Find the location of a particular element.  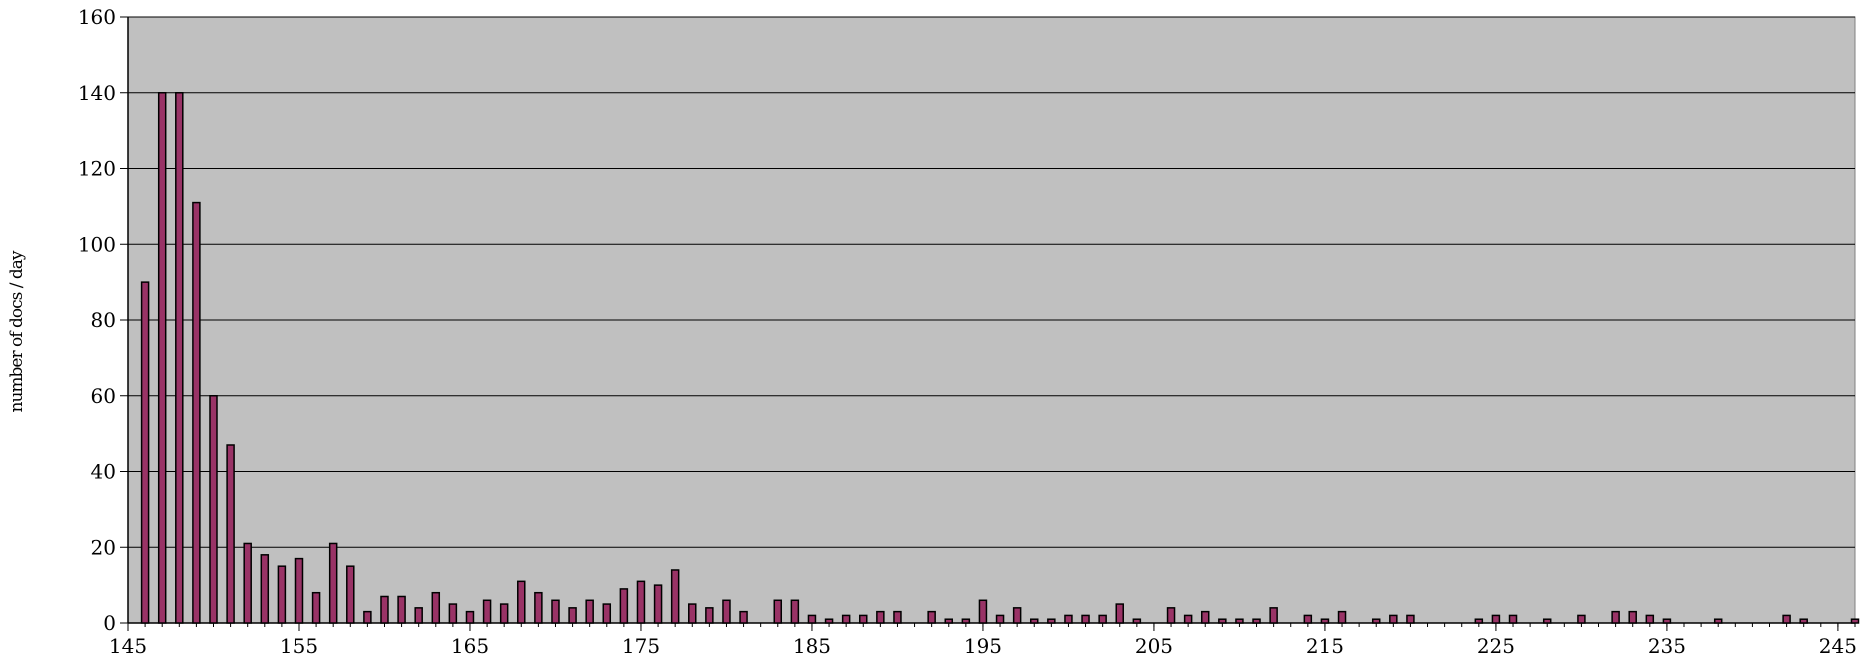

x-tick-label: 205 is located at coordinates (1154, 646).